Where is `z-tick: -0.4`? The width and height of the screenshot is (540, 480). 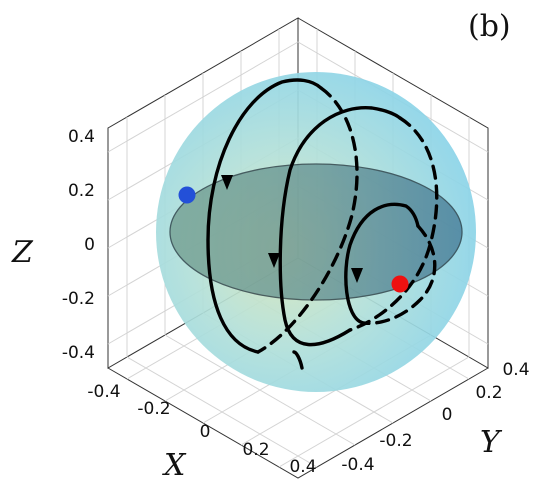
z-tick: -0.4 is located at coordinates (78, 353).